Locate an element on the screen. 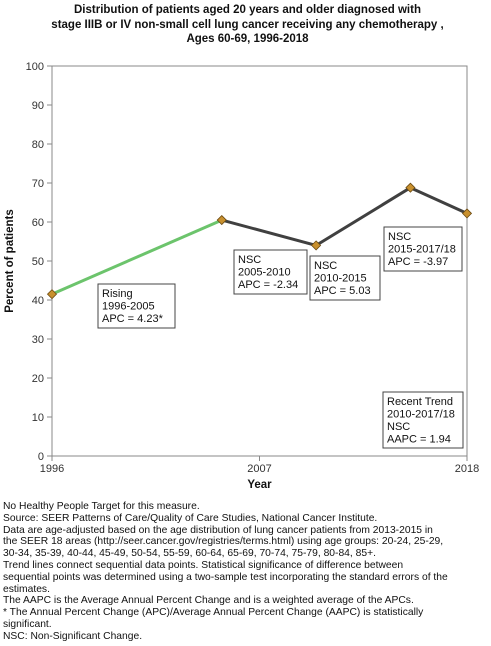 The height and width of the screenshot is (646, 491). footnote-line: significant. is located at coordinates (27, 624).